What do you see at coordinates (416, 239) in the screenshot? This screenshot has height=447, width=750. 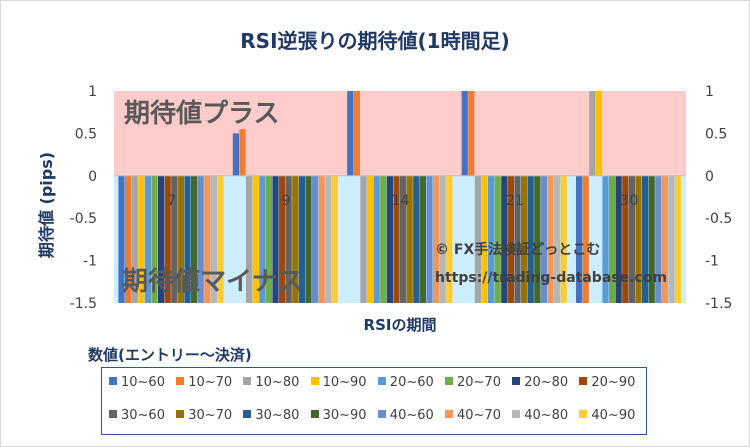 I see `bar-30~80-rsi-14` at bounding box center [416, 239].